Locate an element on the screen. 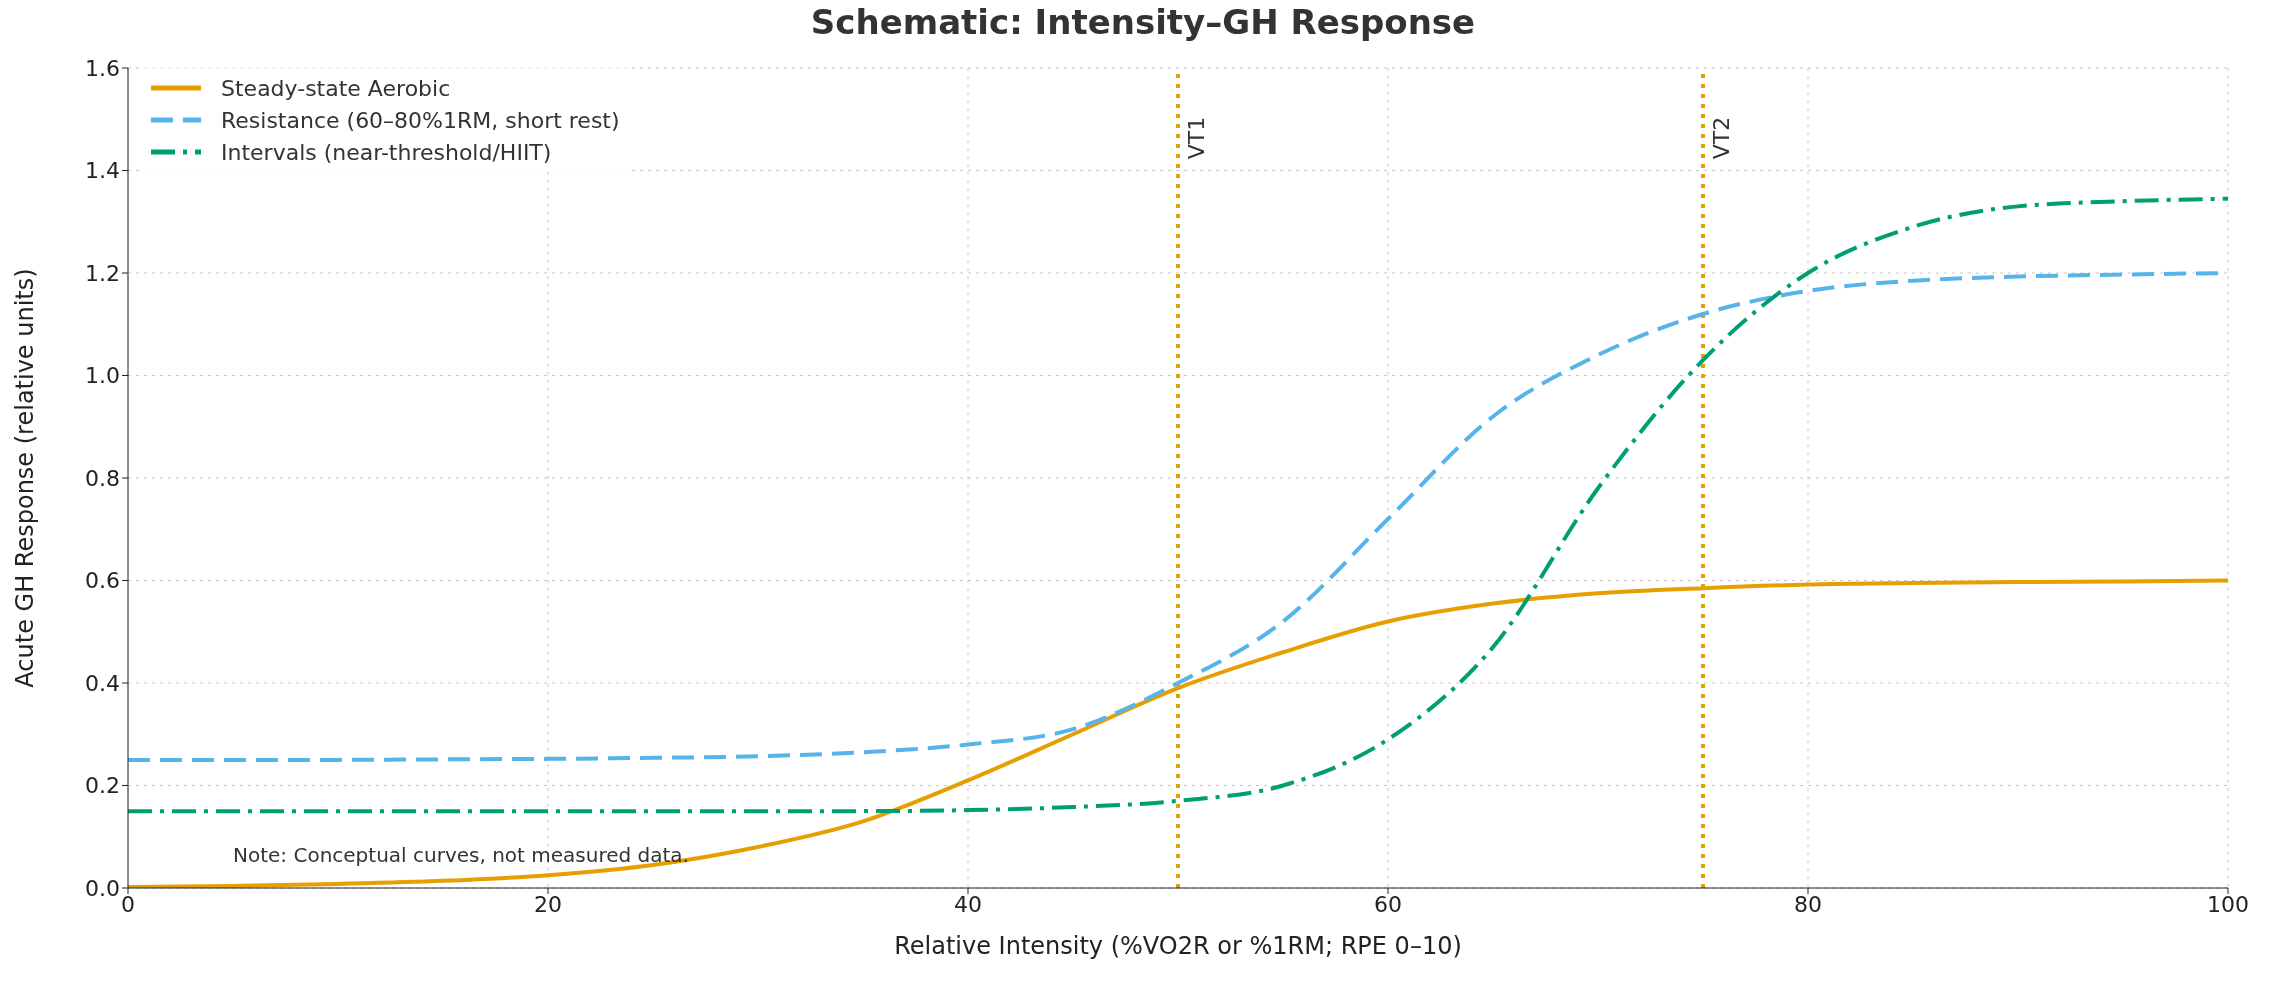 The height and width of the screenshot is (983, 2287). ref-line-label: VT1 is located at coordinates (1196, 138).